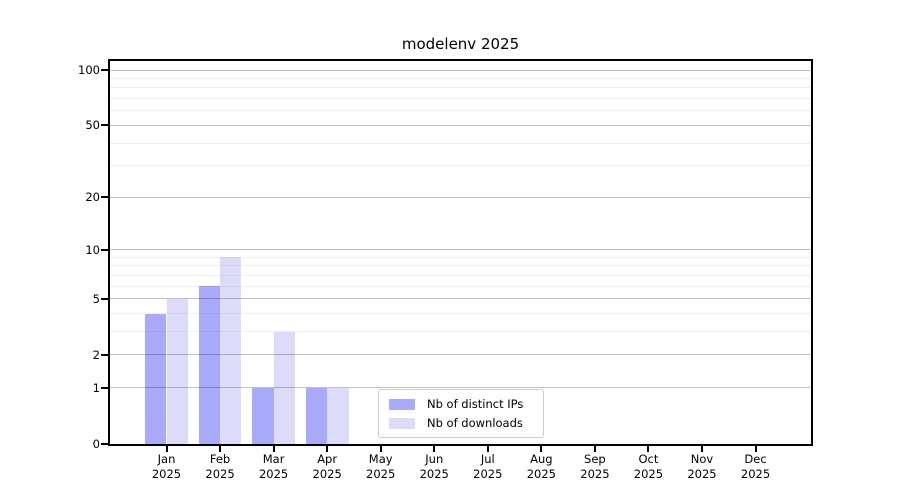 Image resolution: width=900 pixels, height=500 pixels. I want to click on legend-label: Nb of distinct IPs, so click(475, 404).